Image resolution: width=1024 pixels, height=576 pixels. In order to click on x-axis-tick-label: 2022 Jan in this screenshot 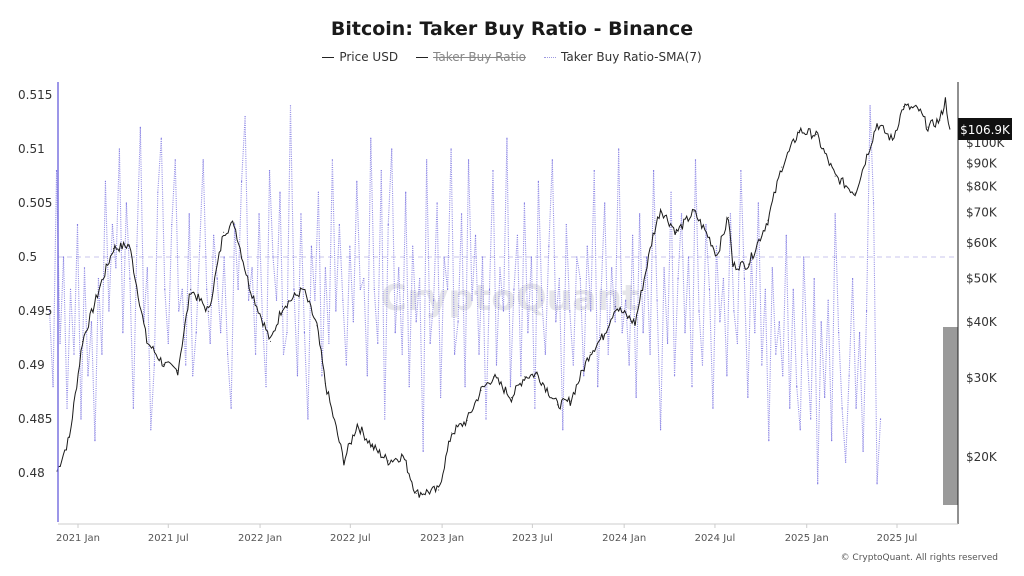, I will do `click(260, 538)`.